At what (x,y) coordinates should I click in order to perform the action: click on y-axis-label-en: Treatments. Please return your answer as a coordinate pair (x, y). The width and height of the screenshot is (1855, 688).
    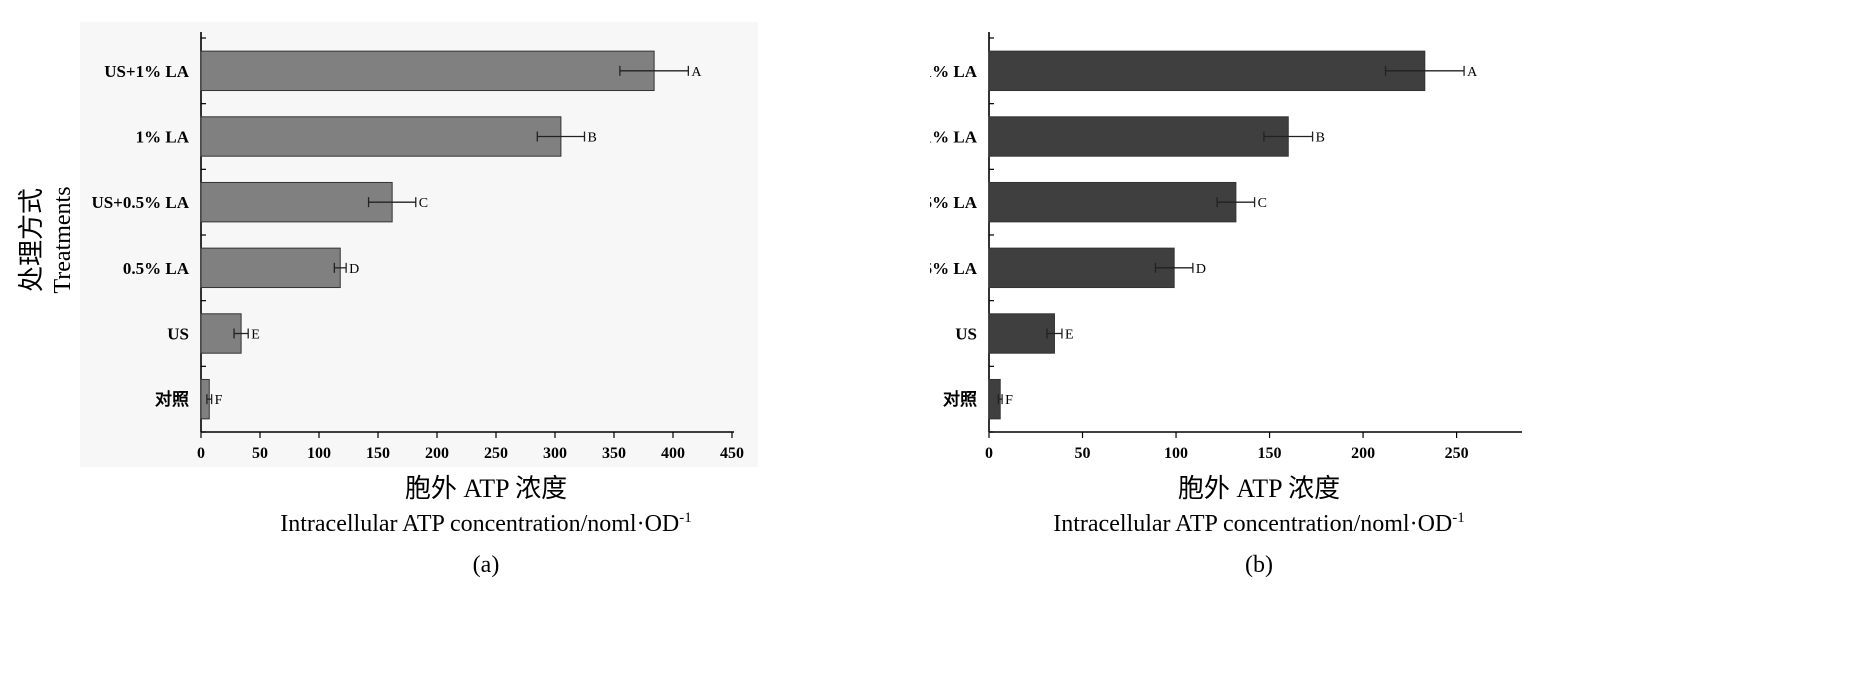
    Looking at the image, I should click on (63, 239).